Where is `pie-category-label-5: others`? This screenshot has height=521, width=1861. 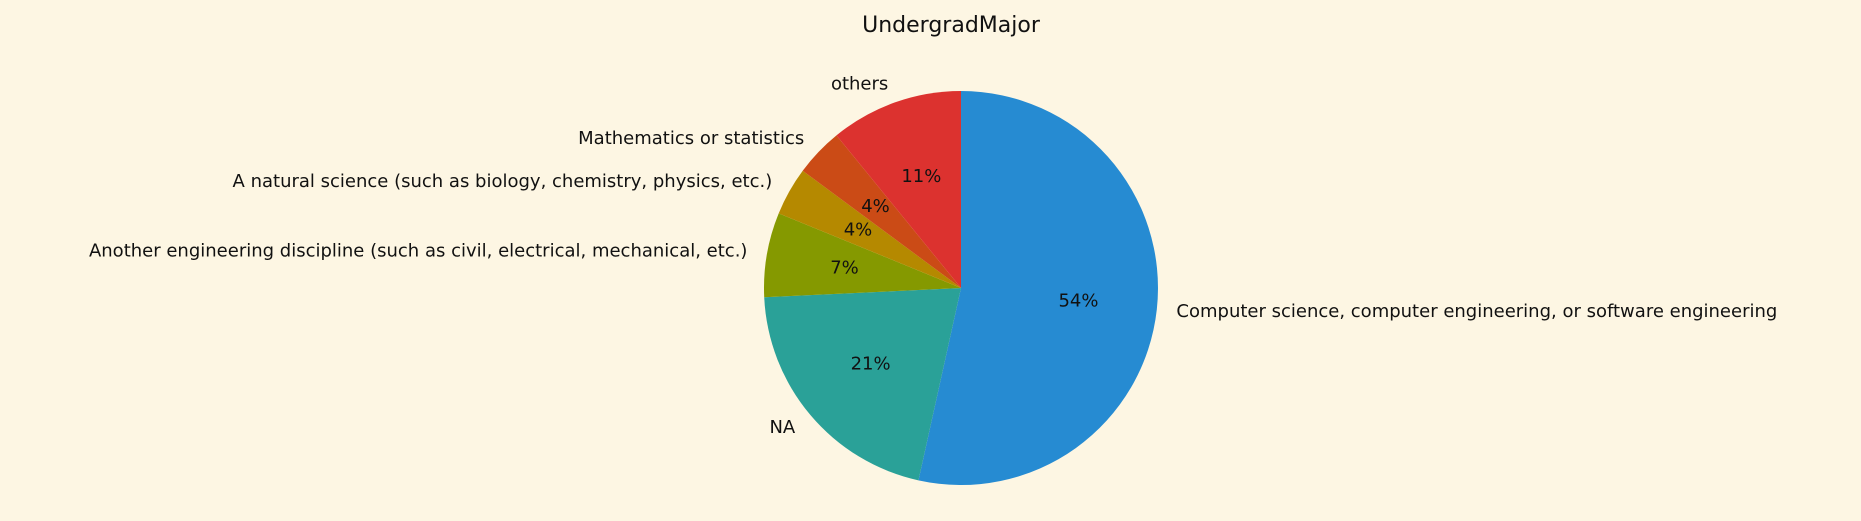
pie-category-label-5: others is located at coordinates (859, 83).